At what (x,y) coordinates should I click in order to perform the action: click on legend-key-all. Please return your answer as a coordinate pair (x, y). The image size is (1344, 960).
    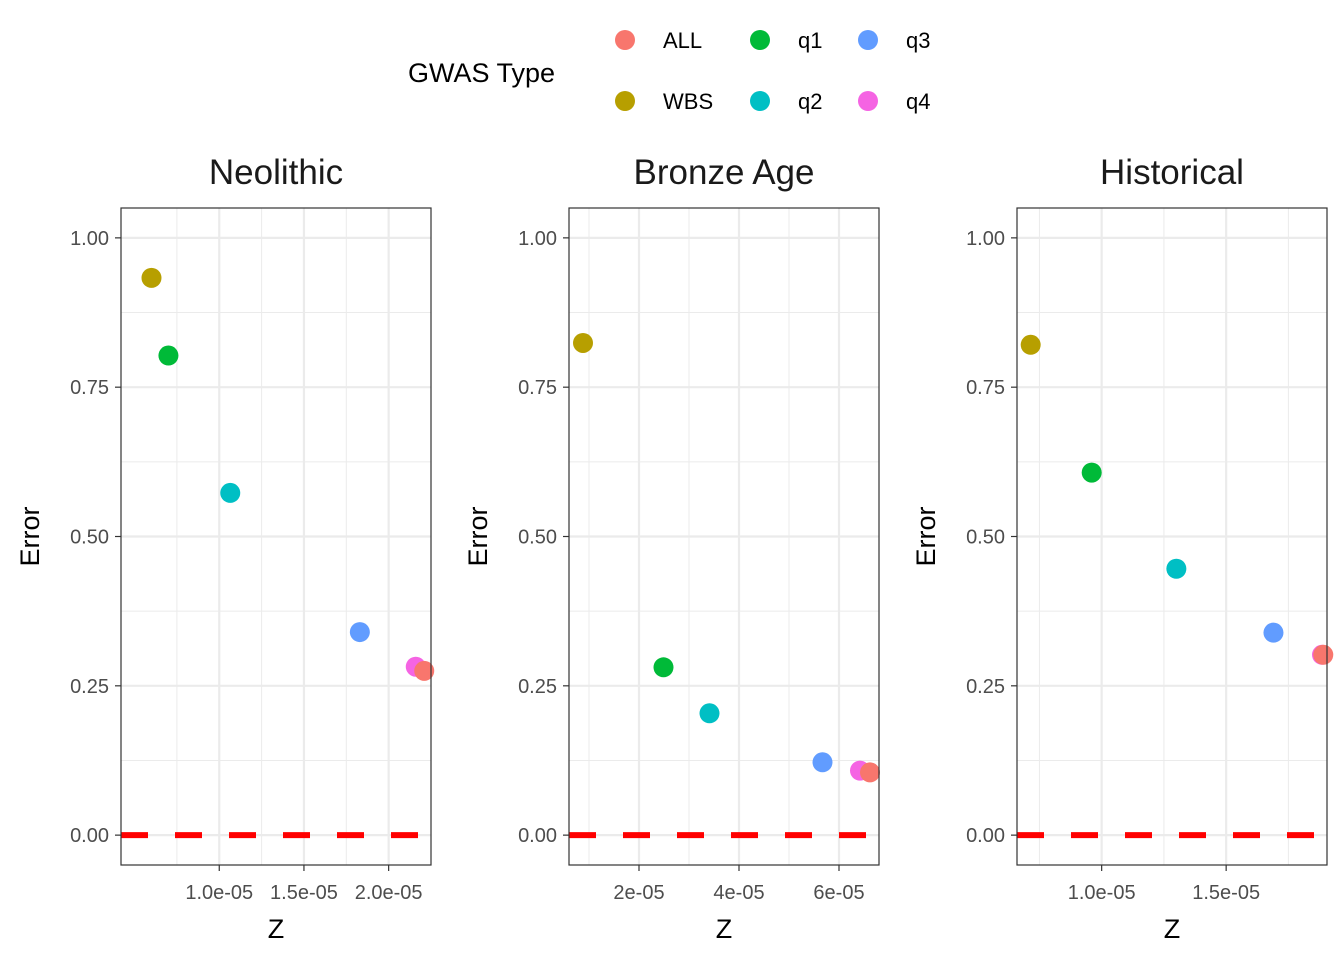
    Looking at the image, I should click on (625, 40).